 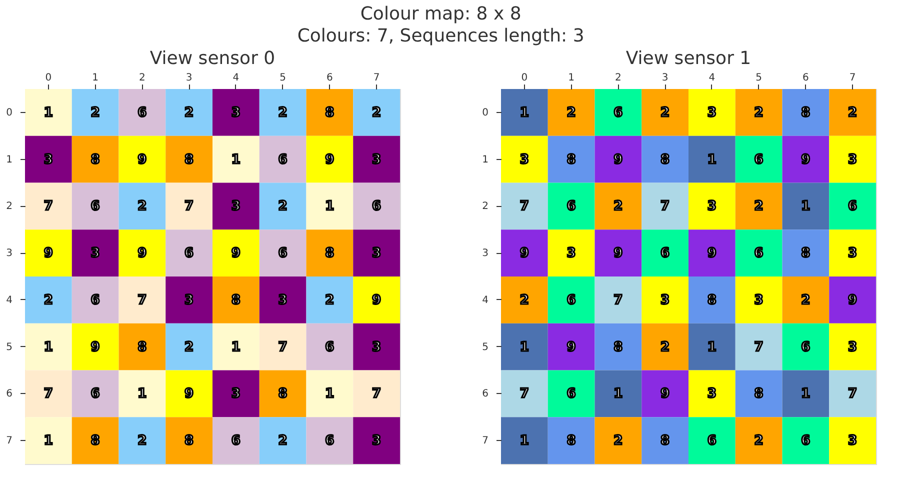 What do you see at coordinates (9, 206) in the screenshot?
I see `y-tick-label: 2` at bounding box center [9, 206].